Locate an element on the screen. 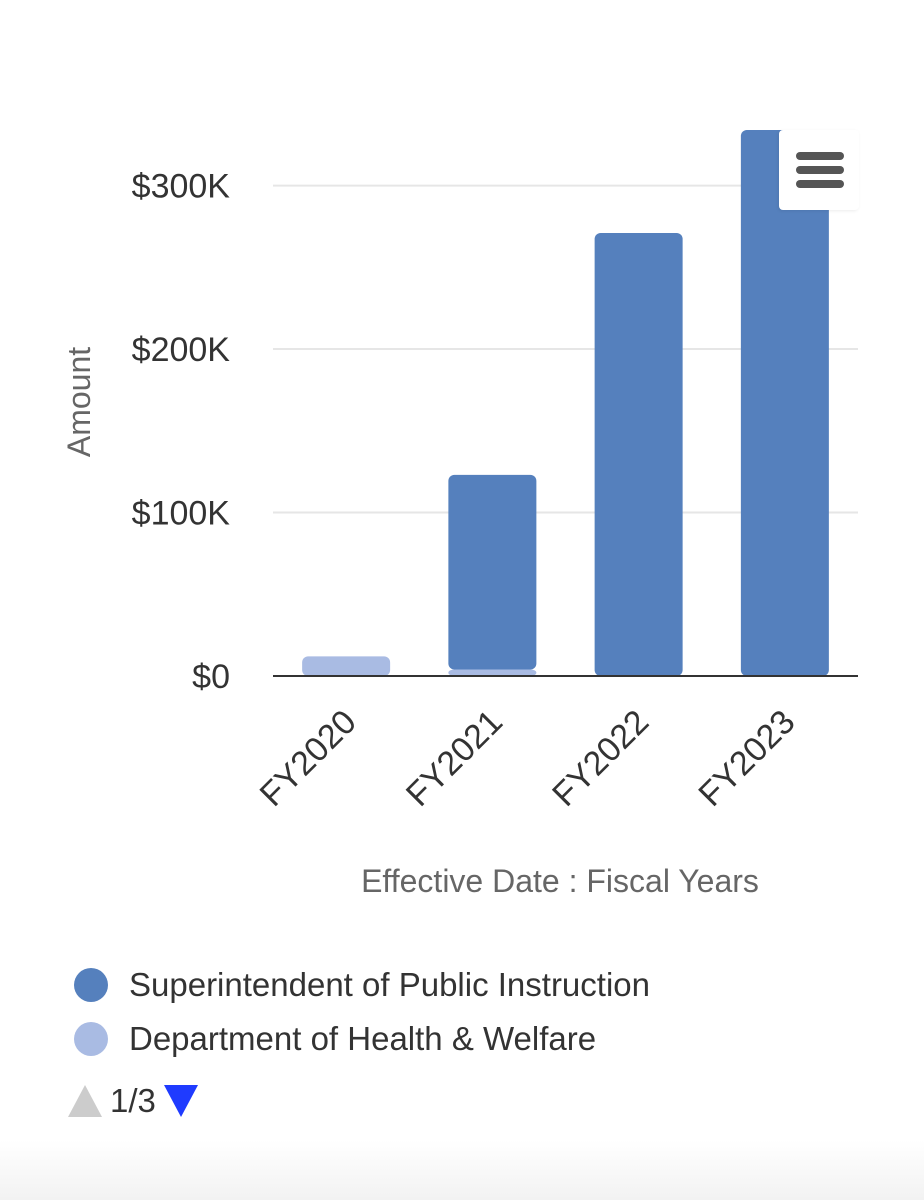  x-axis-title: Effective Date : Fiscal Years is located at coordinates (560, 881).